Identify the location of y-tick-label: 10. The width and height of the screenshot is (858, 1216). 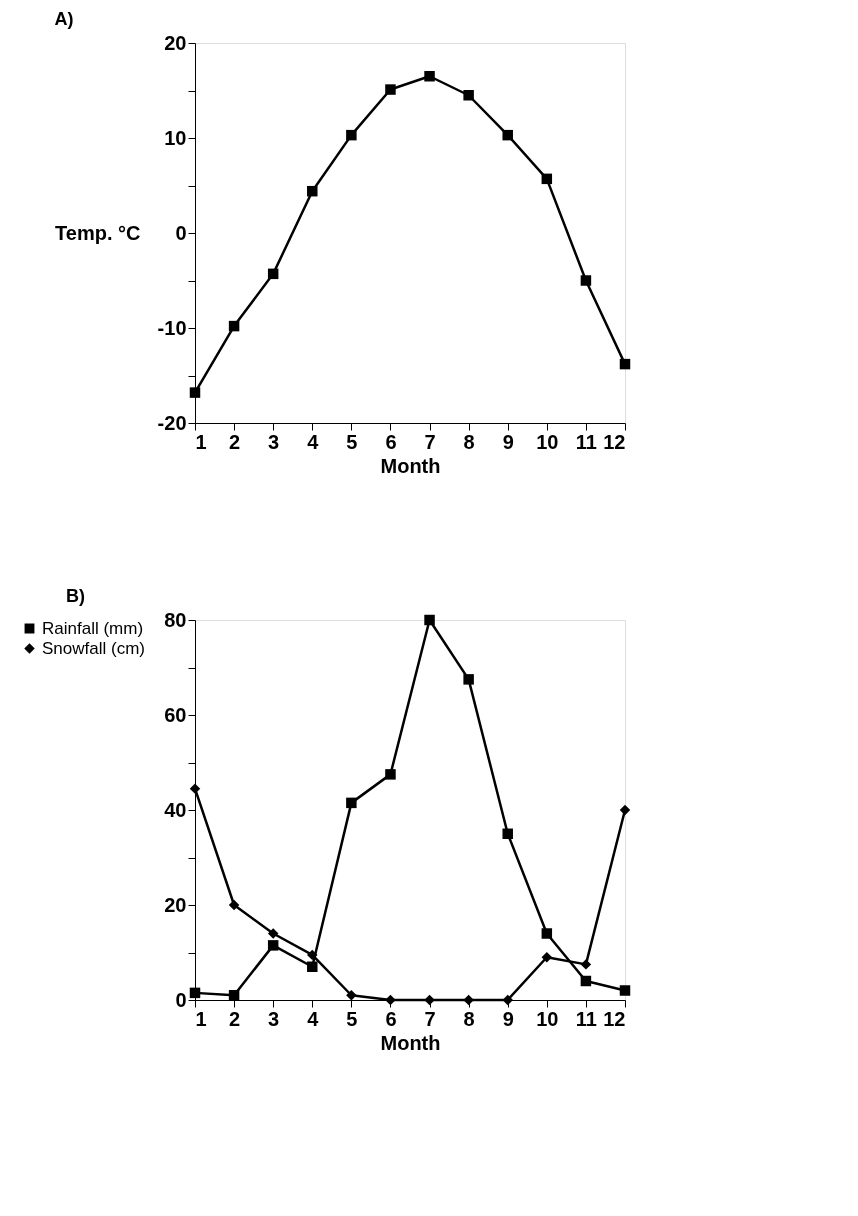
(175, 137).